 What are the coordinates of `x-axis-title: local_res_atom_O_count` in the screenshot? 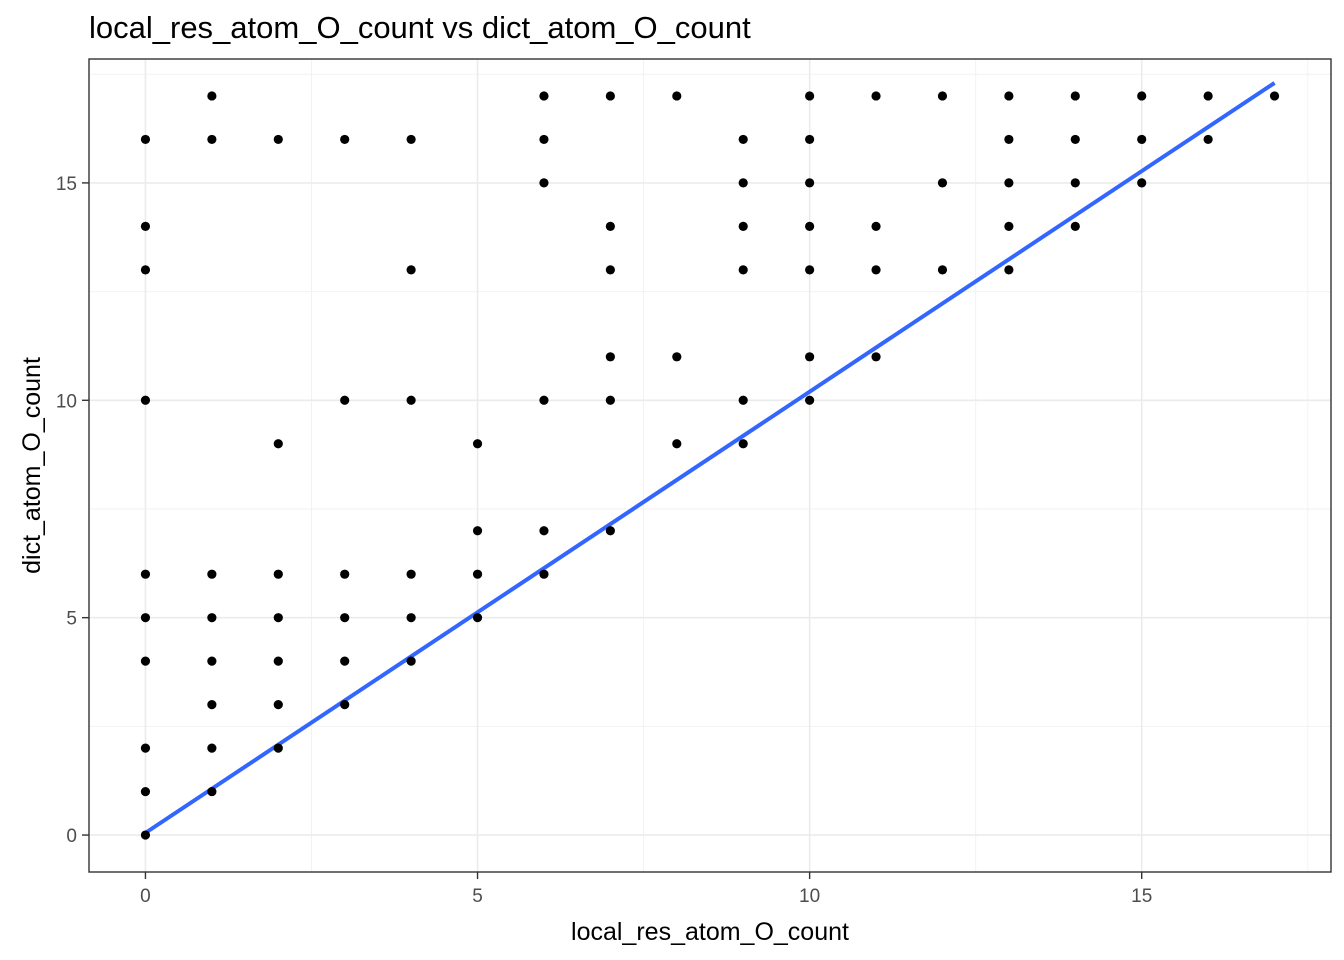 It's located at (710, 932).